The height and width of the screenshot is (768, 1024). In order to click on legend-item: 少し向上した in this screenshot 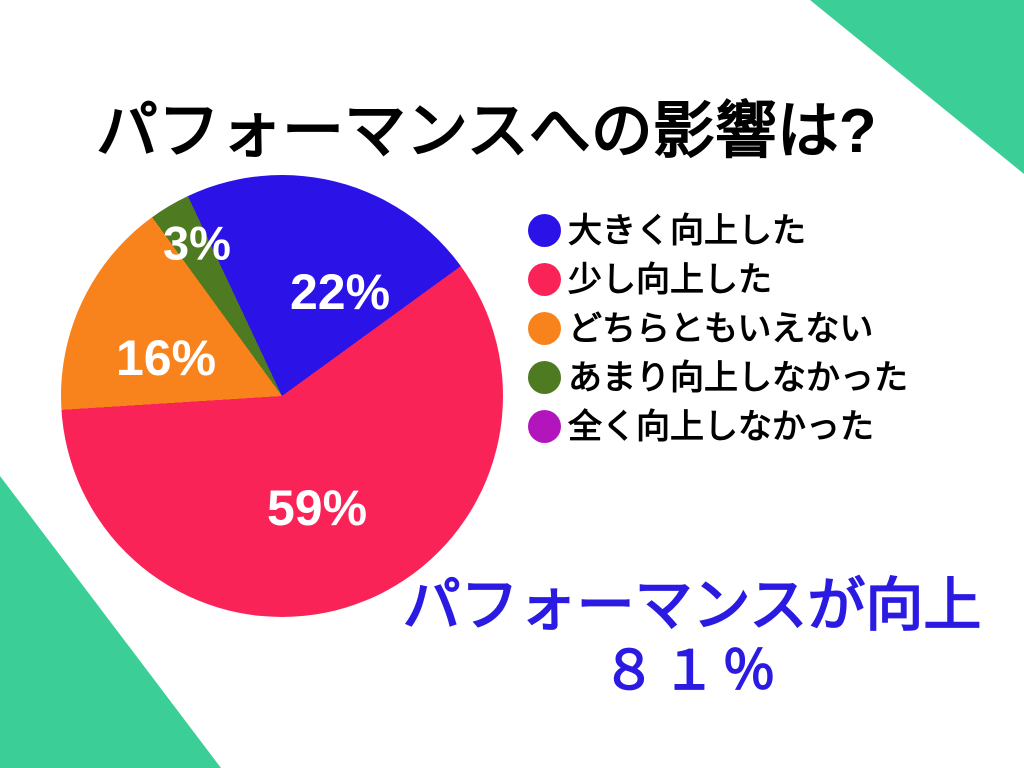, I will do `click(718, 279)`.